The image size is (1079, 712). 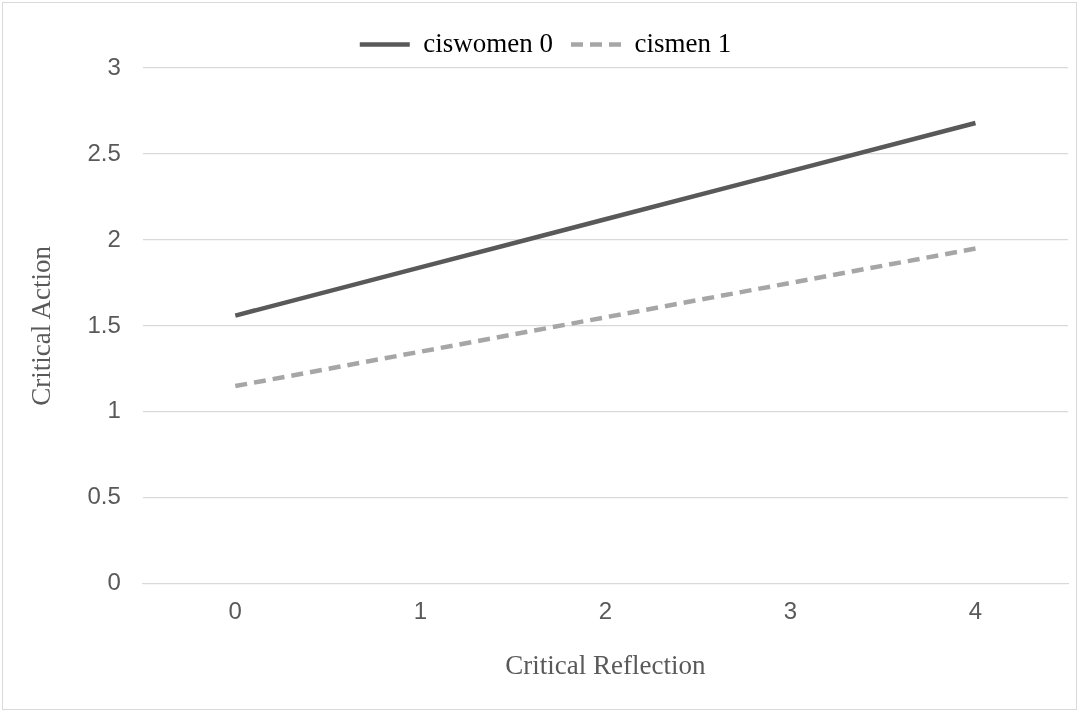 What do you see at coordinates (114, 582) in the screenshot?
I see `y-tick-label: 0` at bounding box center [114, 582].